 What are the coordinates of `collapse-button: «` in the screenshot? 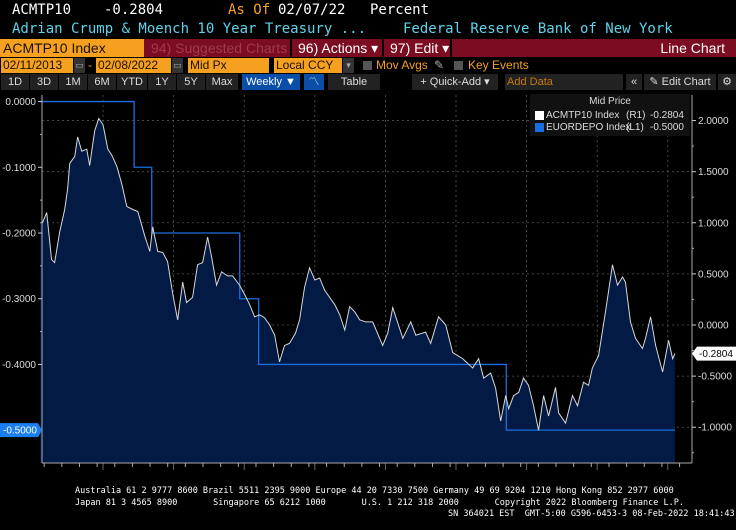 It's located at (634, 82).